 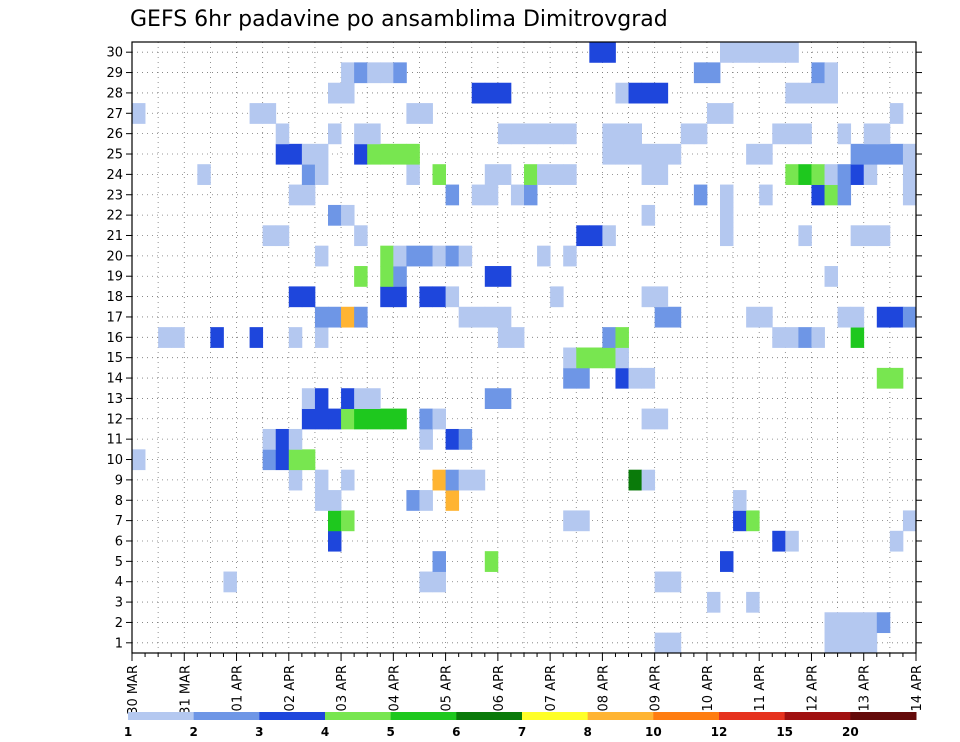 What do you see at coordinates (114, 256) in the screenshot?
I see `y-tick-label: 20` at bounding box center [114, 256].